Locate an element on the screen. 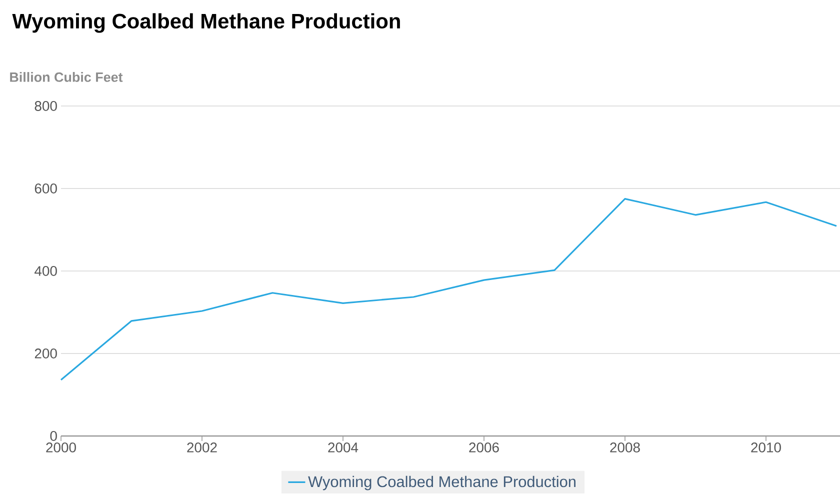  y-axis-title: Billion Cubic Feet is located at coordinates (66, 77).